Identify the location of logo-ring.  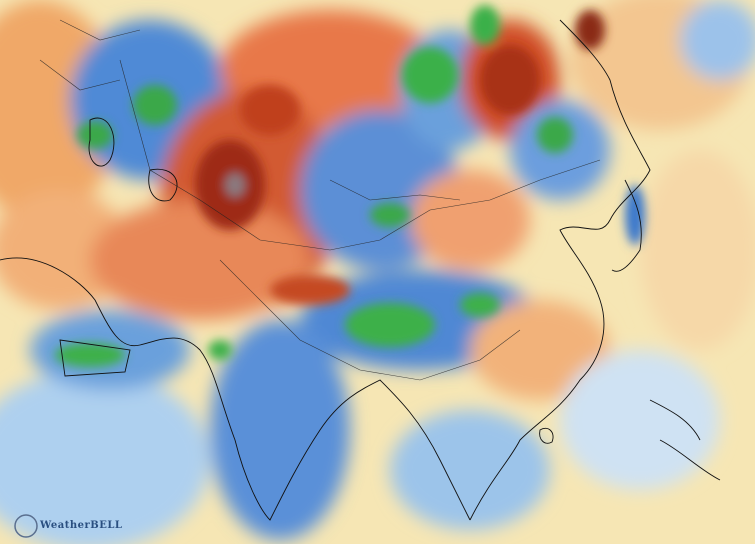
(26, 526).